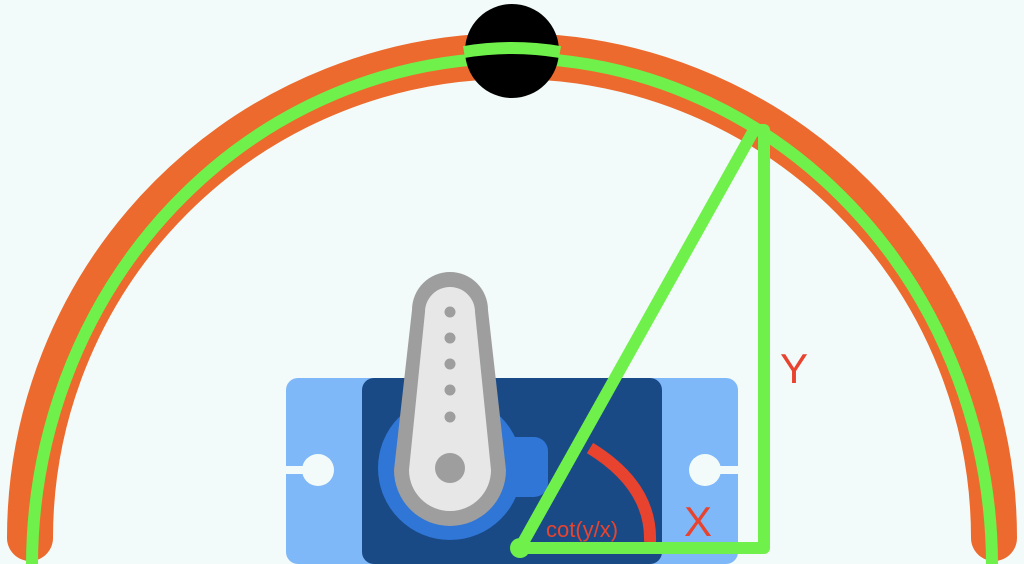 The height and width of the screenshot is (564, 1024). I want to click on mount-hole-left, so click(318, 470).